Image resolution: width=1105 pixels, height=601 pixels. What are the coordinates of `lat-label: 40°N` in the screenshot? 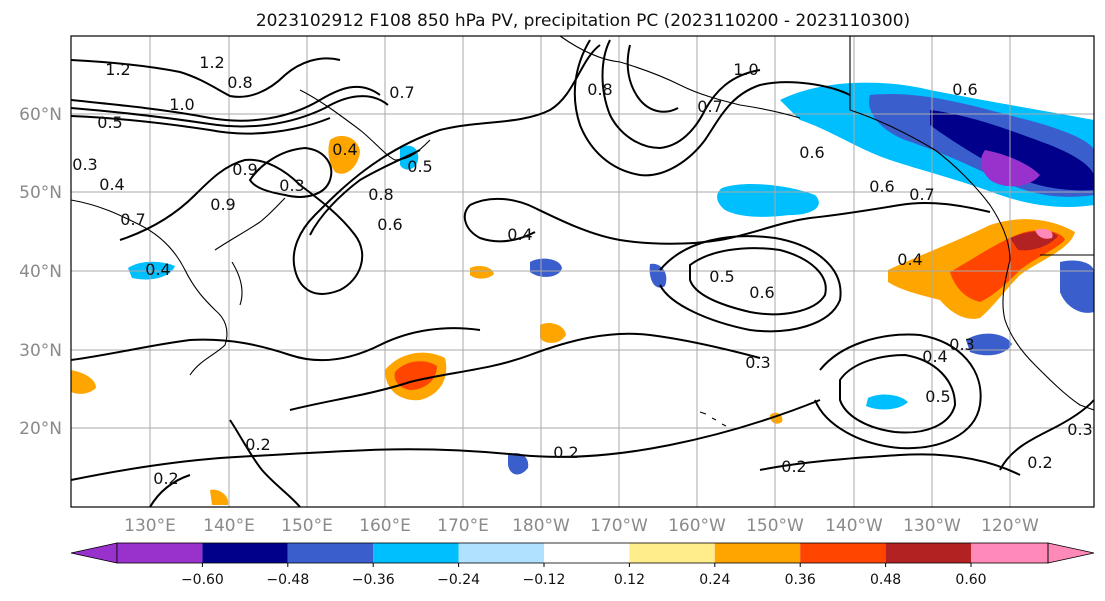 It's located at (40, 272).